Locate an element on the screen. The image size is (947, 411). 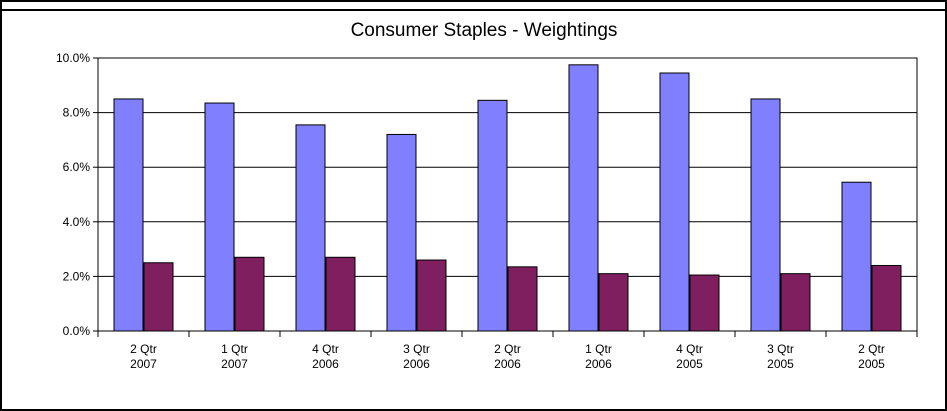
chart-title: Consumer Staples - Weightings is located at coordinates (484, 30).